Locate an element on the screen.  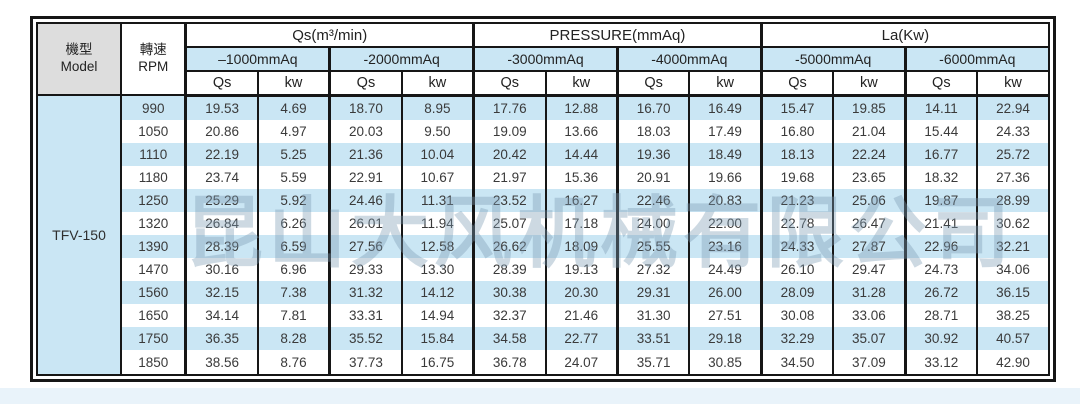
value-cell: 12.88 is located at coordinates (581, 108).